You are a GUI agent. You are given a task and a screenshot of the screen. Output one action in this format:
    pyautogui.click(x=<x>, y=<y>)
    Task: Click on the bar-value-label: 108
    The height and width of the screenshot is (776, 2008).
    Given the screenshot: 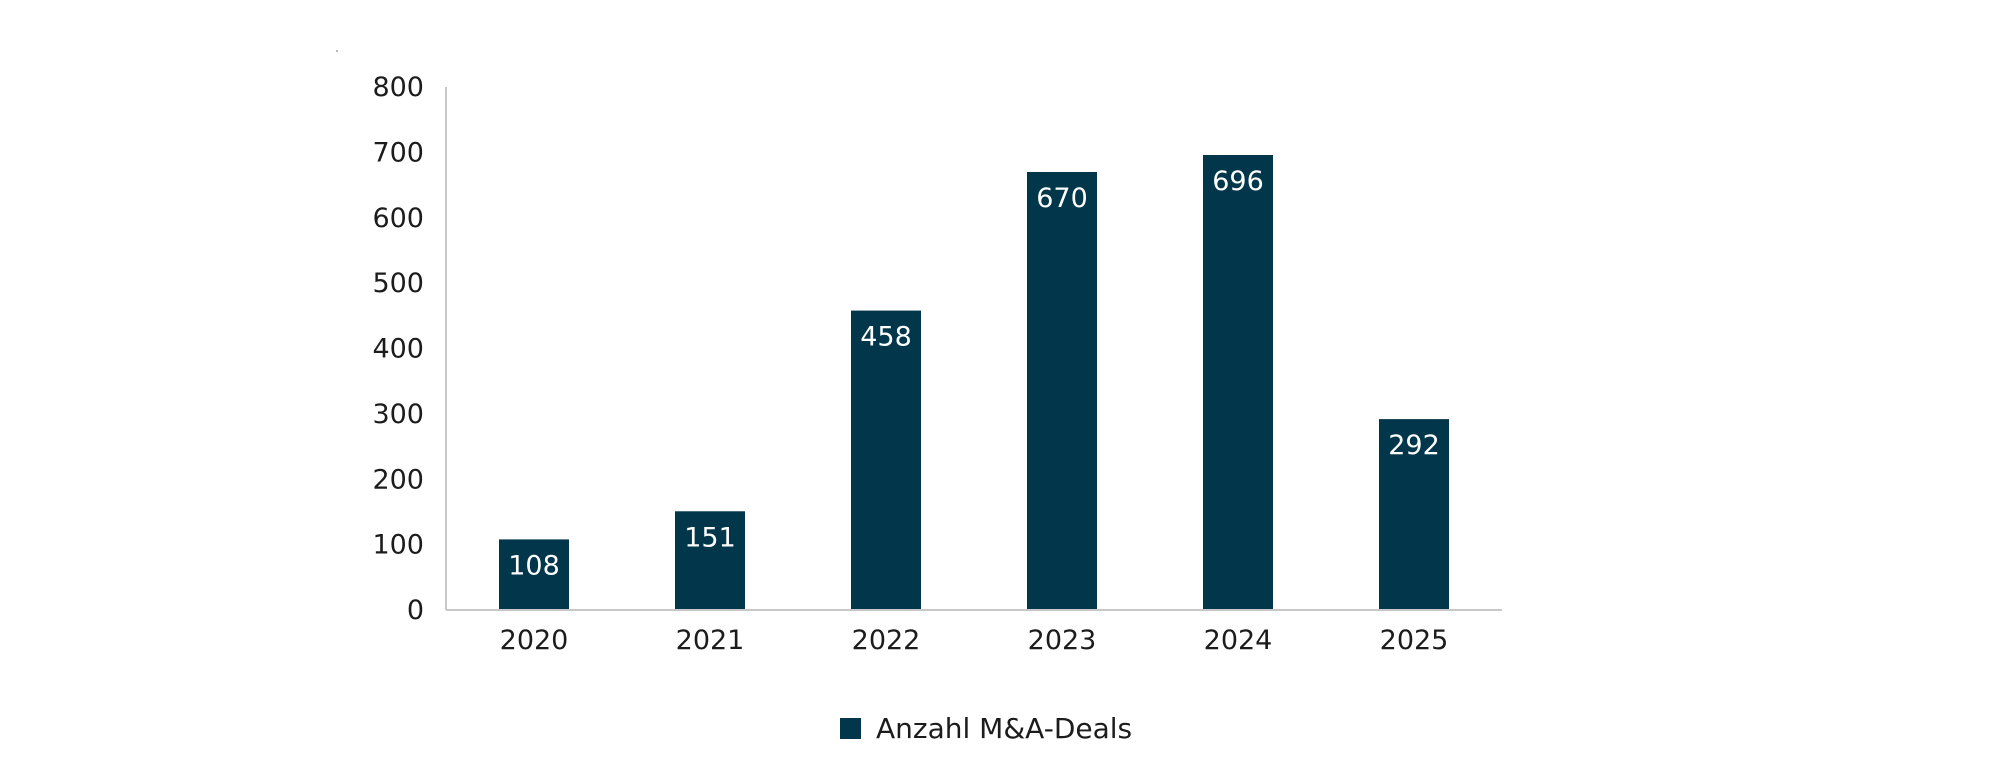 What is the action you would take?
    pyautogui.click(x=534, y=565)
    